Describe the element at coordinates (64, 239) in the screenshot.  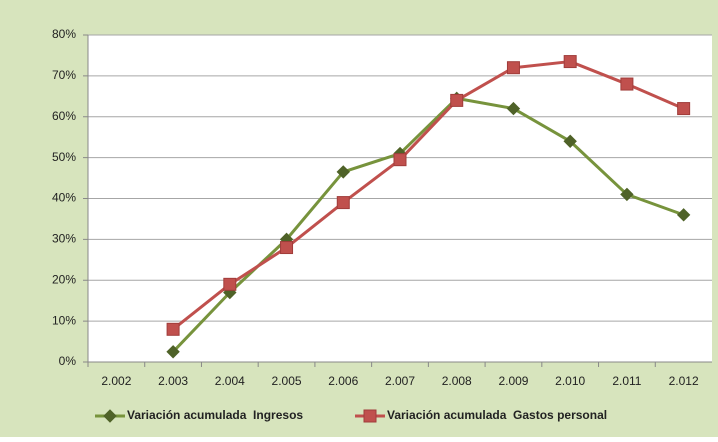
I see `y-tick-label: 30%` at that location.